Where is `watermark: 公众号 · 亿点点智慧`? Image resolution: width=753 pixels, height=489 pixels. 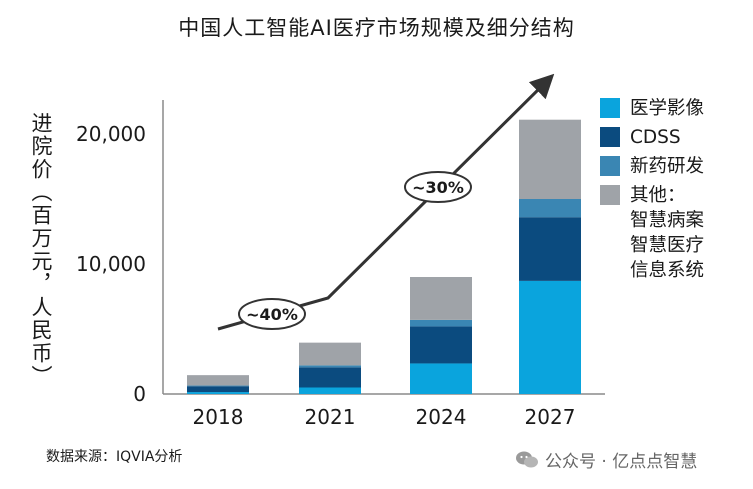 watermark: 公众号 · 亿点点智慧 is located at coordinates (606, 459).